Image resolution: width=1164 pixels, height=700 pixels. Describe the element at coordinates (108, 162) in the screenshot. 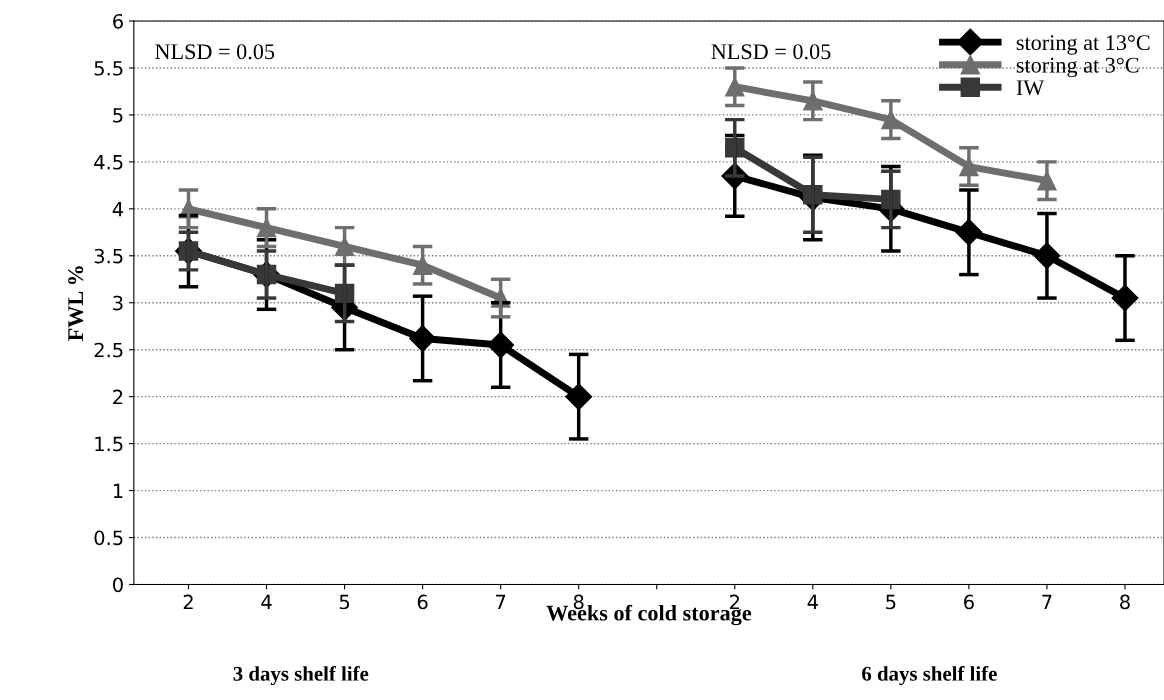

I see `y-tick-label: 4.5` at that location.